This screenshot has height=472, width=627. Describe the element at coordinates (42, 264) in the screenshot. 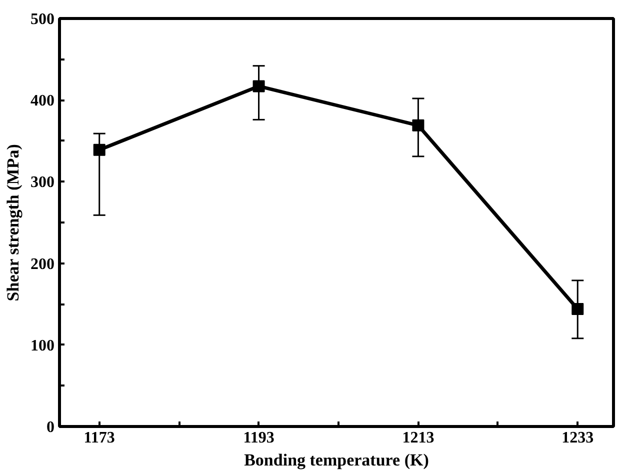

I see `y-tick-label: 200` at that location.